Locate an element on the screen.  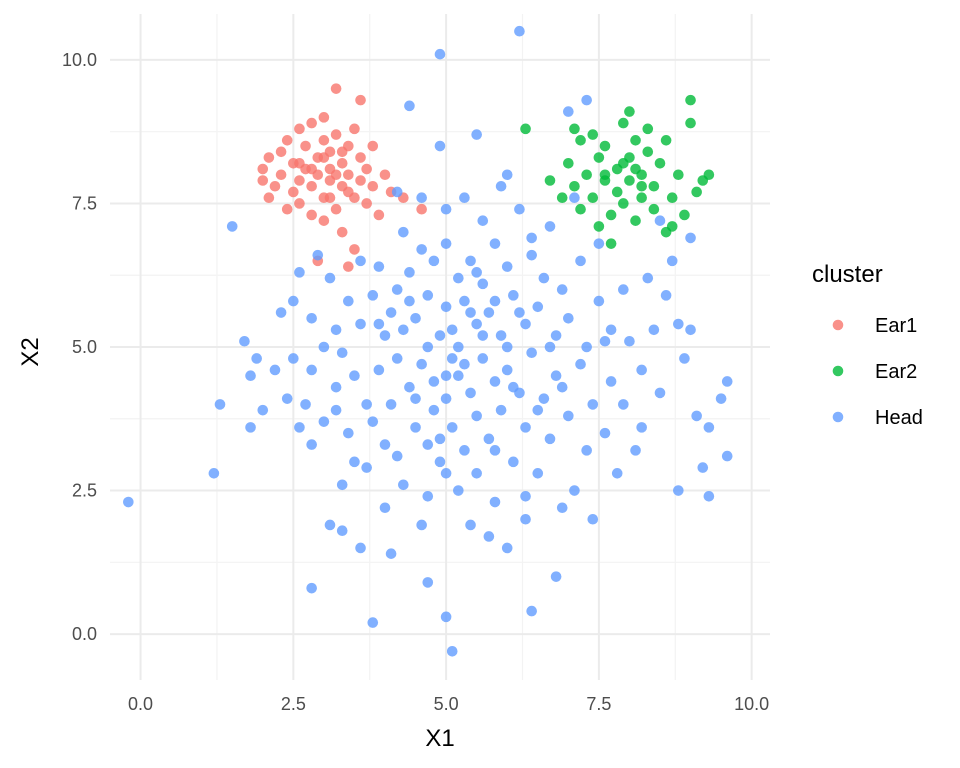
legend-label: Ear2 is located at coordinates (896, 372).